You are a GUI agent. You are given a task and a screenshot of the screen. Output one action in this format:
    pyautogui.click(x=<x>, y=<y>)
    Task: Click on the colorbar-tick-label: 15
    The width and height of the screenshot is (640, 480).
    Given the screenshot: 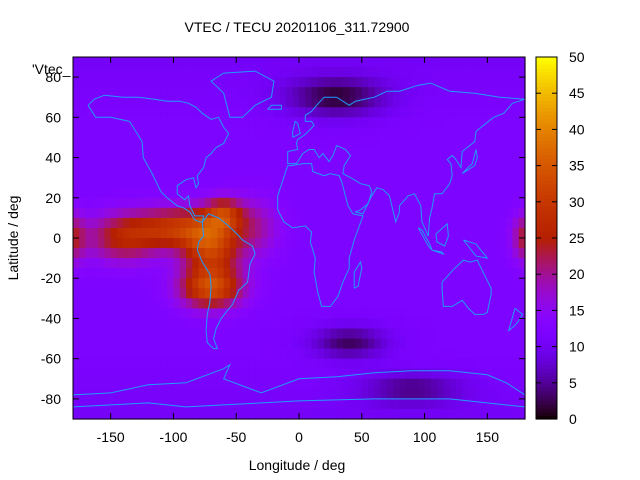 What is the action you would take?
    pyautogui.click(x=577, y=310)
    